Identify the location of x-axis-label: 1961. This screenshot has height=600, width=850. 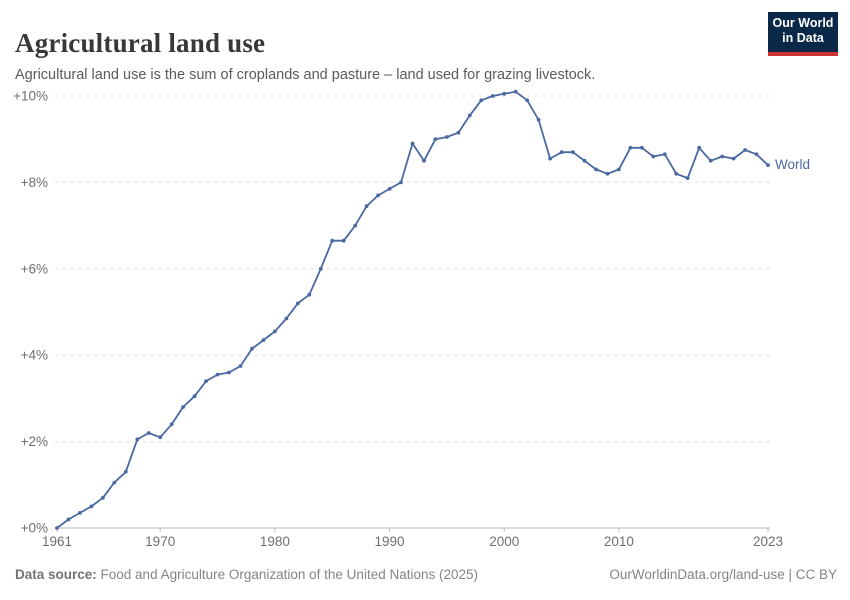
(57, 541).